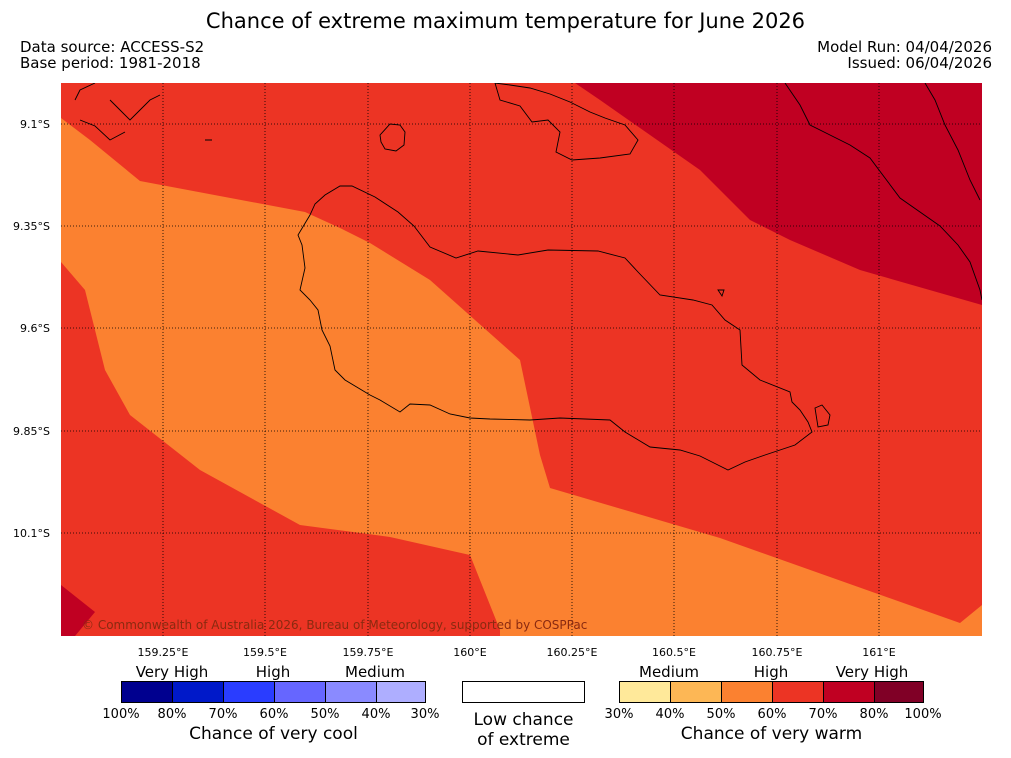  What do you see at coordinates (121, 714) in the screenshot?
I see `cool-tick: 100%` at bounding box center [121, 714].